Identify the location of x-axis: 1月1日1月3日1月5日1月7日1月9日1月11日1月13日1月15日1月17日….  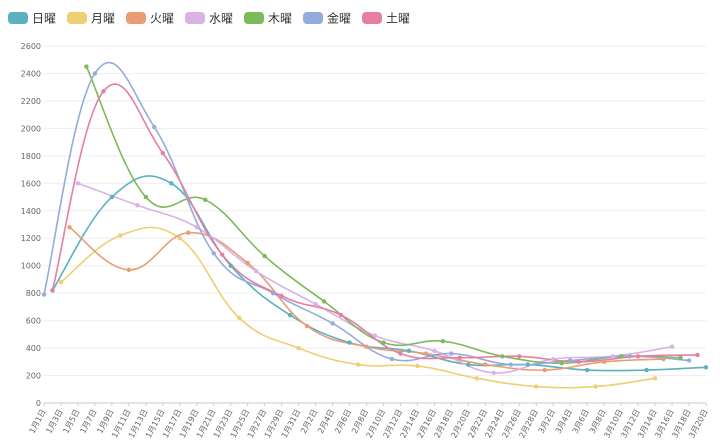
(369, 421).